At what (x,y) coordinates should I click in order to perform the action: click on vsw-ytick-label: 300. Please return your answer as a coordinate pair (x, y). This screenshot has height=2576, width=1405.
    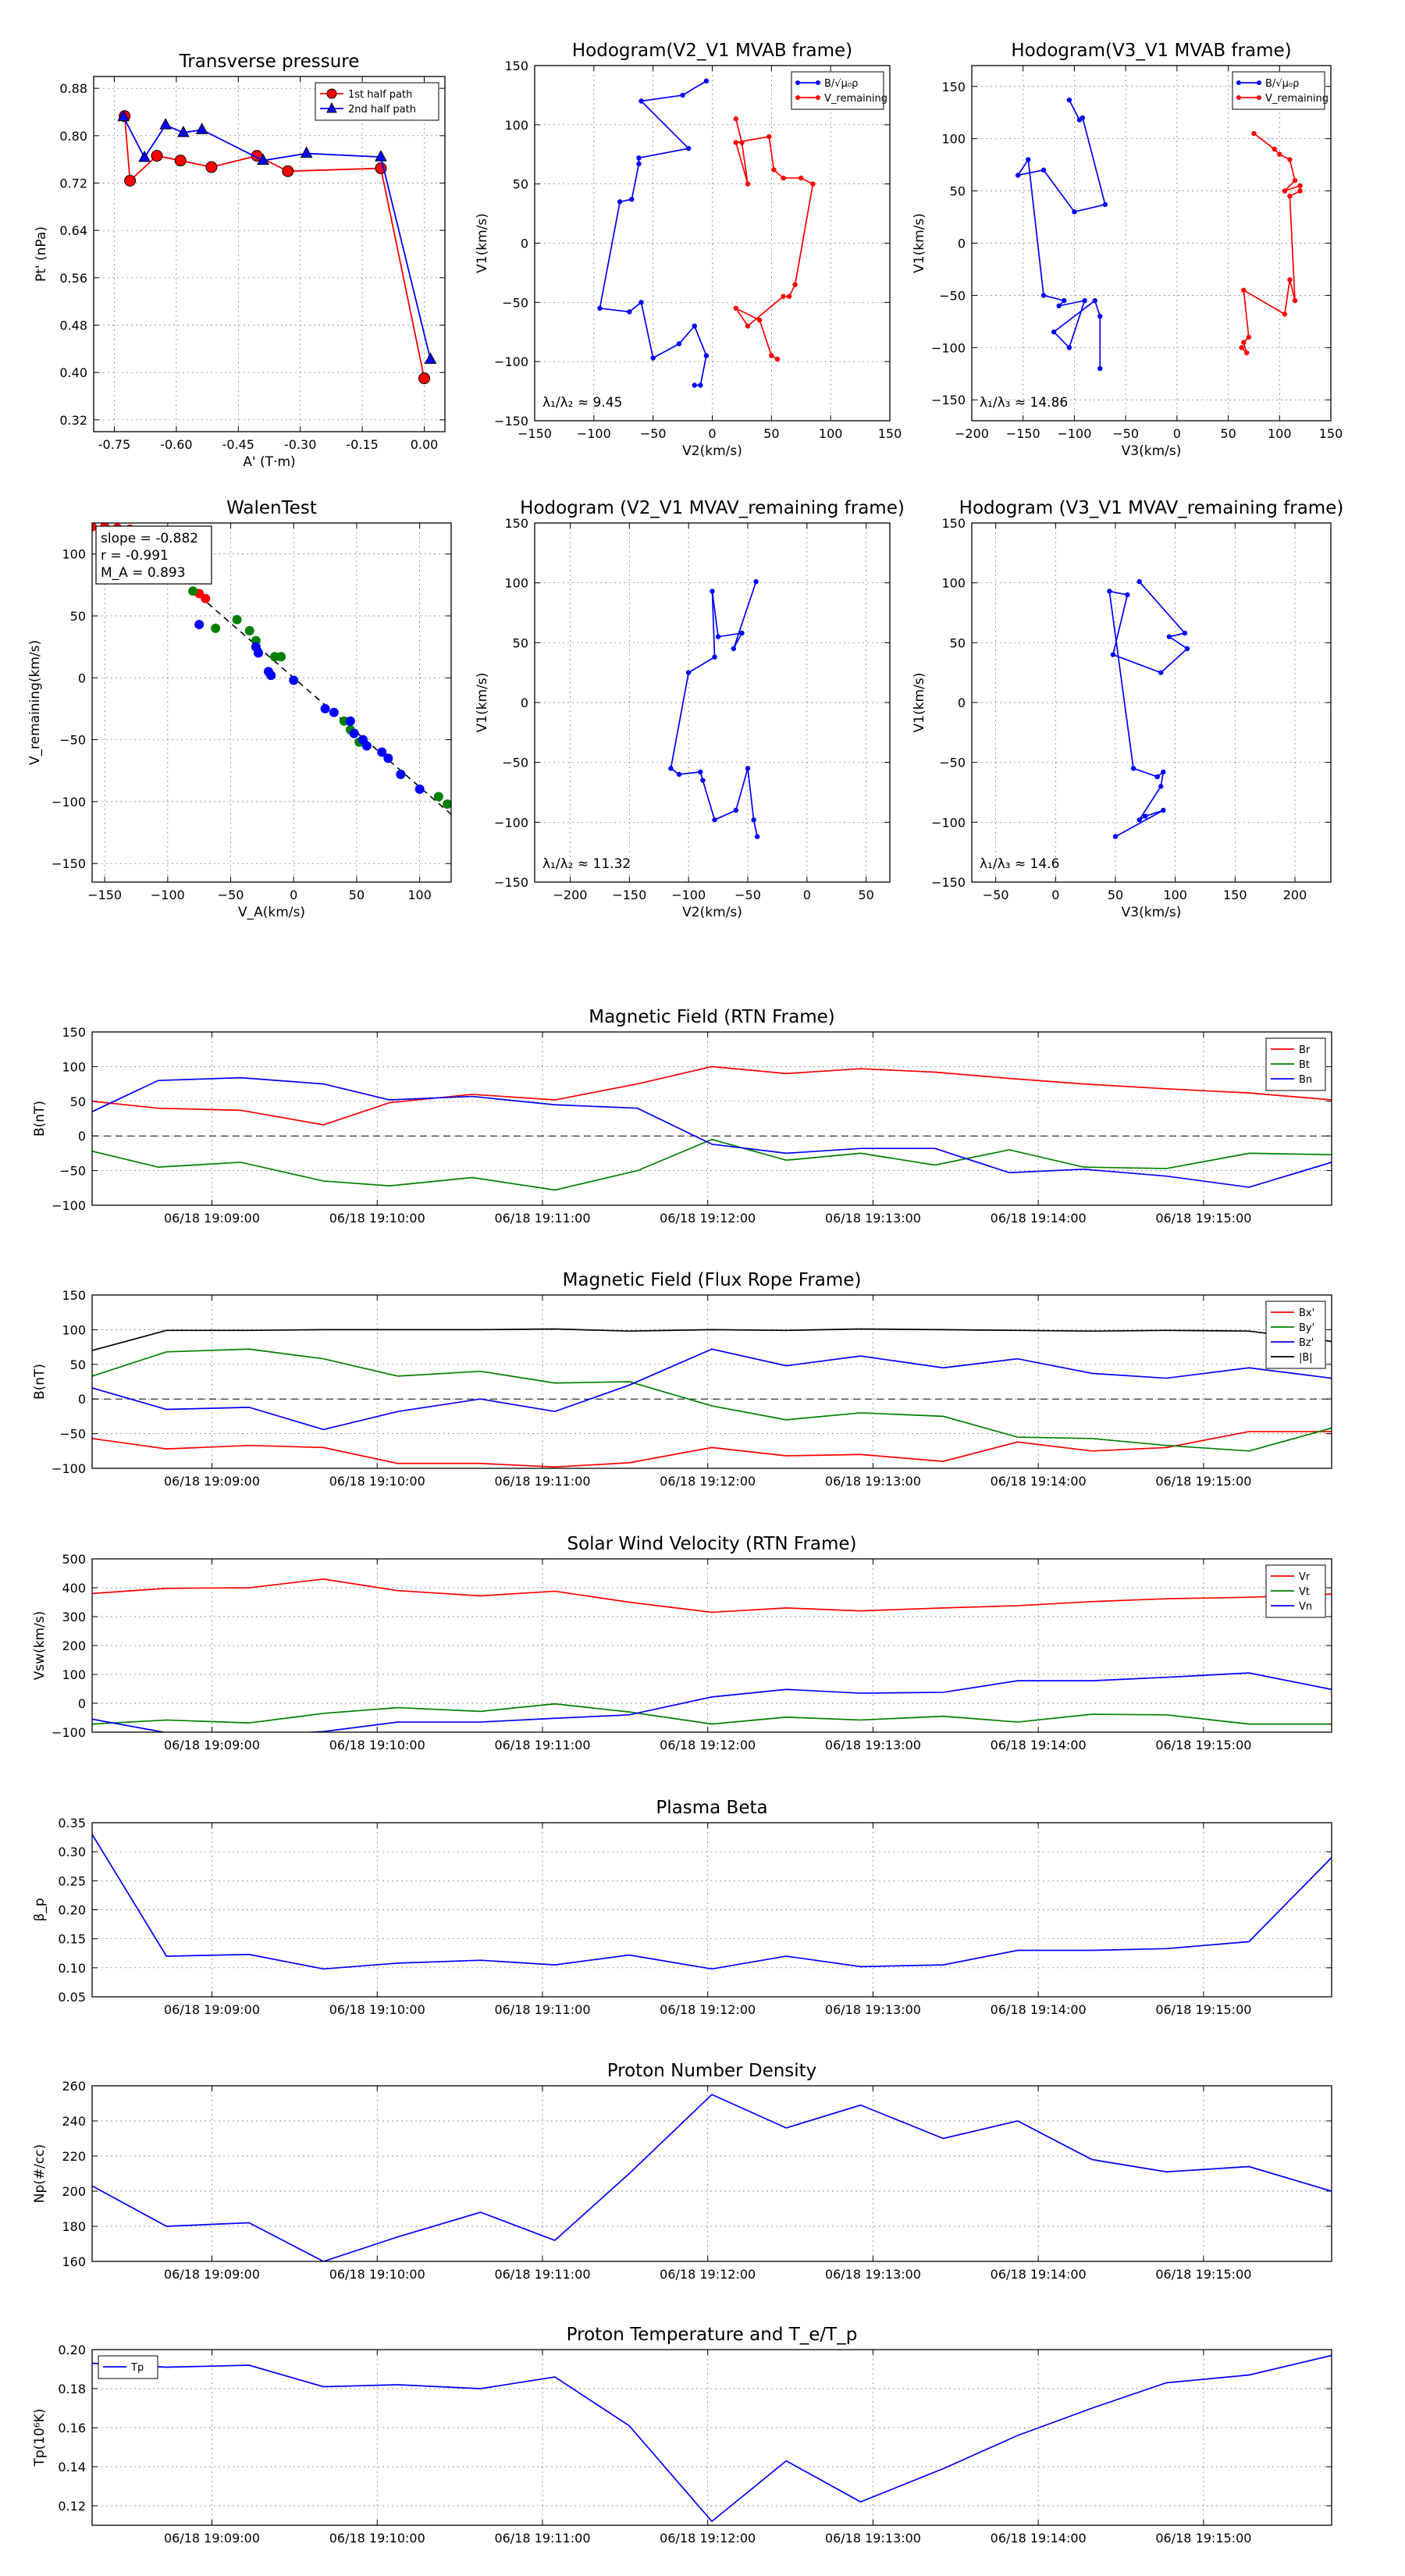
    Looking at the image, I should click on (74, 1617).